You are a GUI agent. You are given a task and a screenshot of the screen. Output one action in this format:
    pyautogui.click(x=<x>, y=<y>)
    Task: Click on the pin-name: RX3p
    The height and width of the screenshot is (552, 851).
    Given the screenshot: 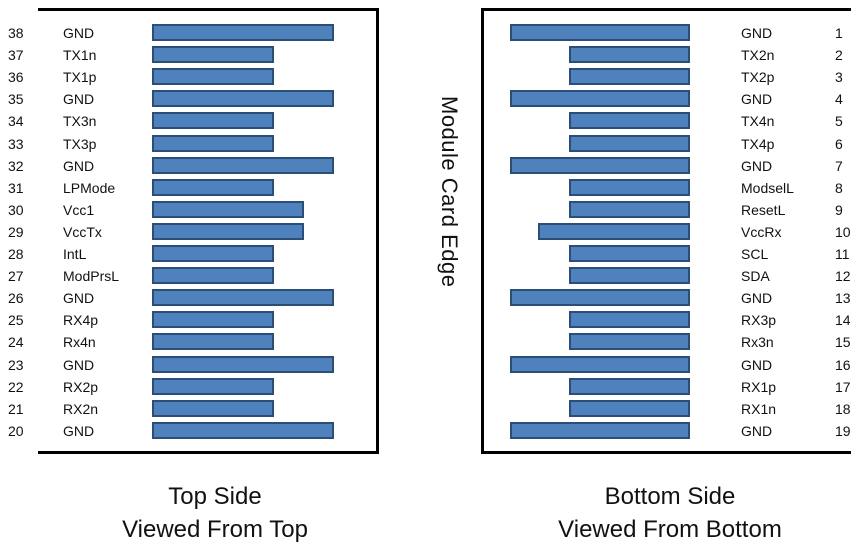 What is the action you would take?
    pyautogui.click(x=759, y=320)
    